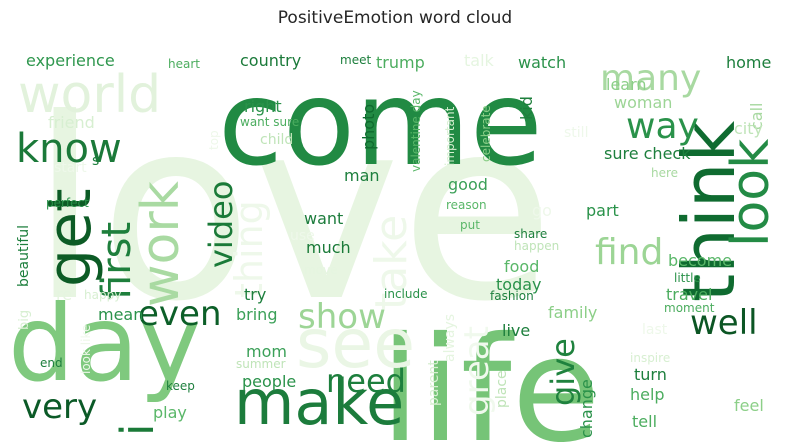  I want to click on word-part: part, so click(602, 210).